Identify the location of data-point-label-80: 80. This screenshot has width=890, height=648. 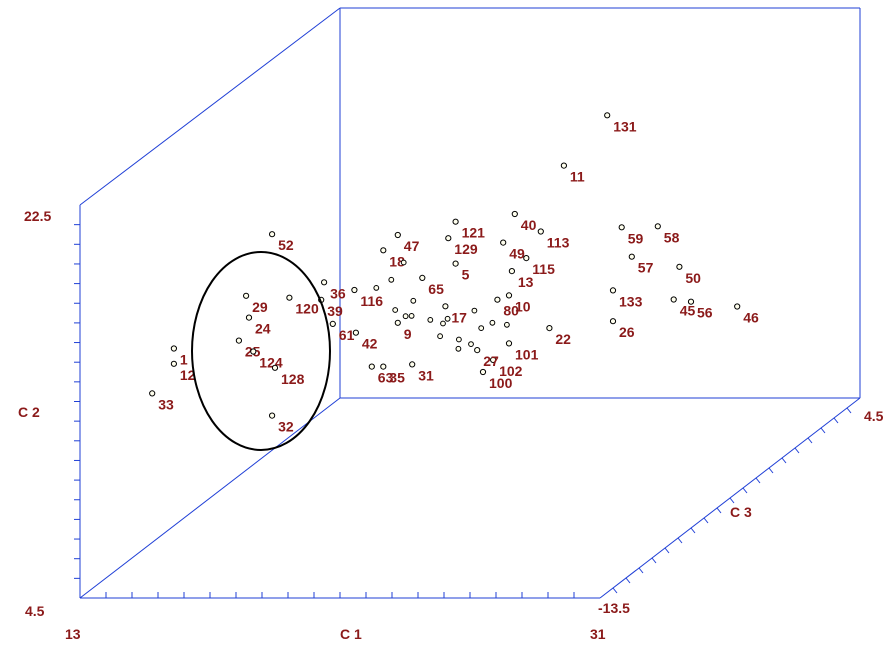
(511, 311).